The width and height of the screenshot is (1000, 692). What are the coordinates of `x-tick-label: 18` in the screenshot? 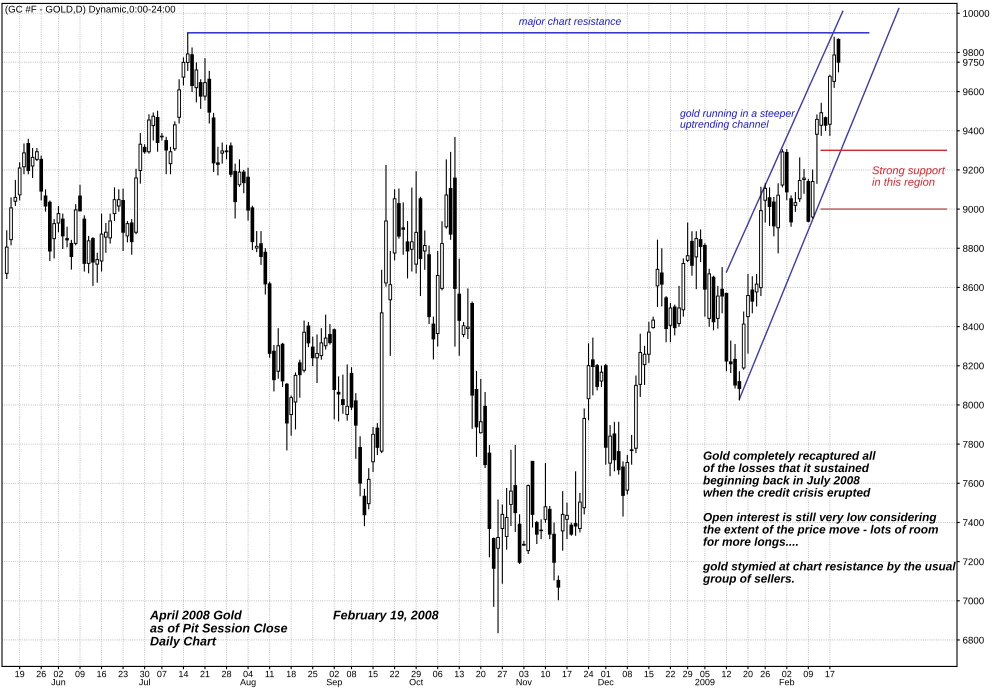 It's located at (291, 674).